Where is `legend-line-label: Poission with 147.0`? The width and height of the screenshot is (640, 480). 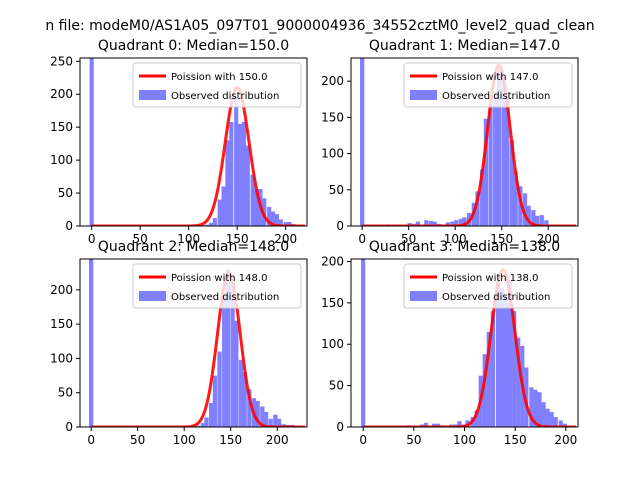
legend-line-label: Poission with 147.0 is located at coordinates (490, 77).